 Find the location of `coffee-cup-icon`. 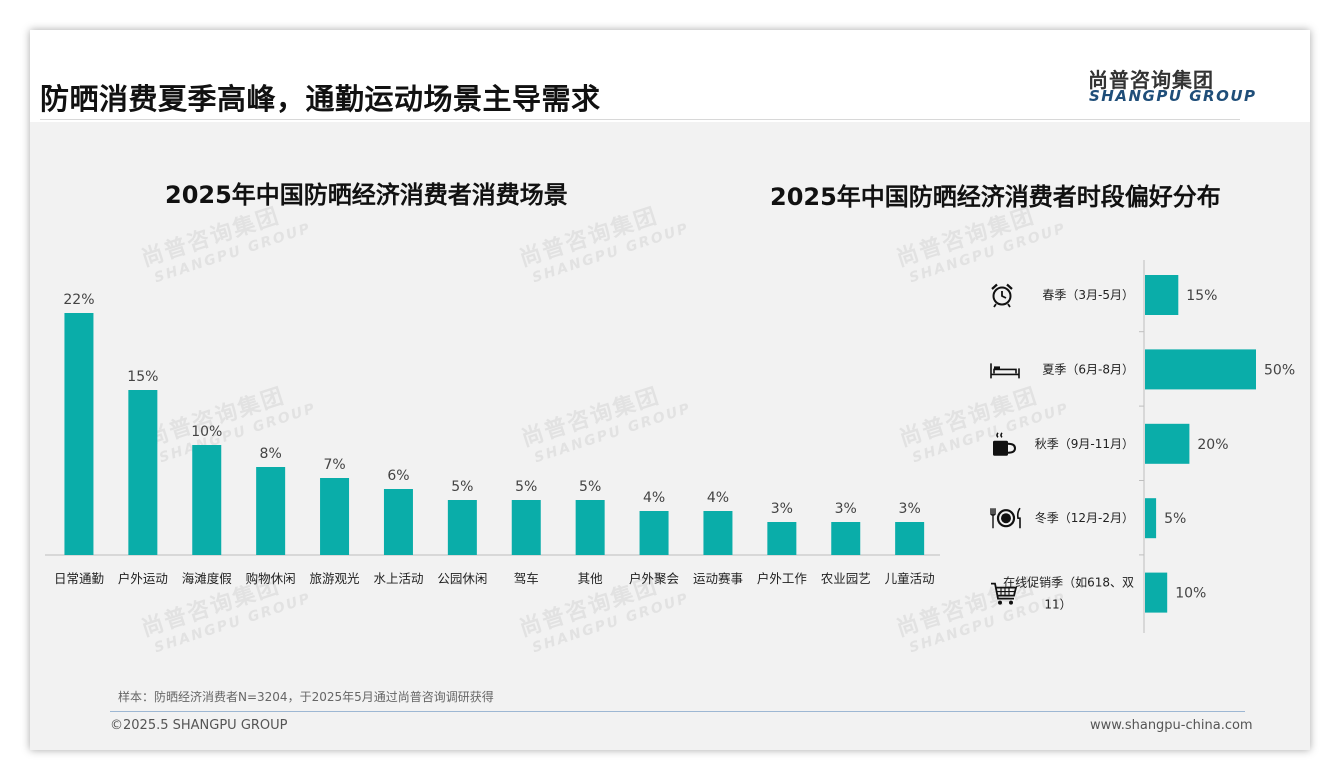

coffee-cup-icon is located at coordinates (1005, 444).